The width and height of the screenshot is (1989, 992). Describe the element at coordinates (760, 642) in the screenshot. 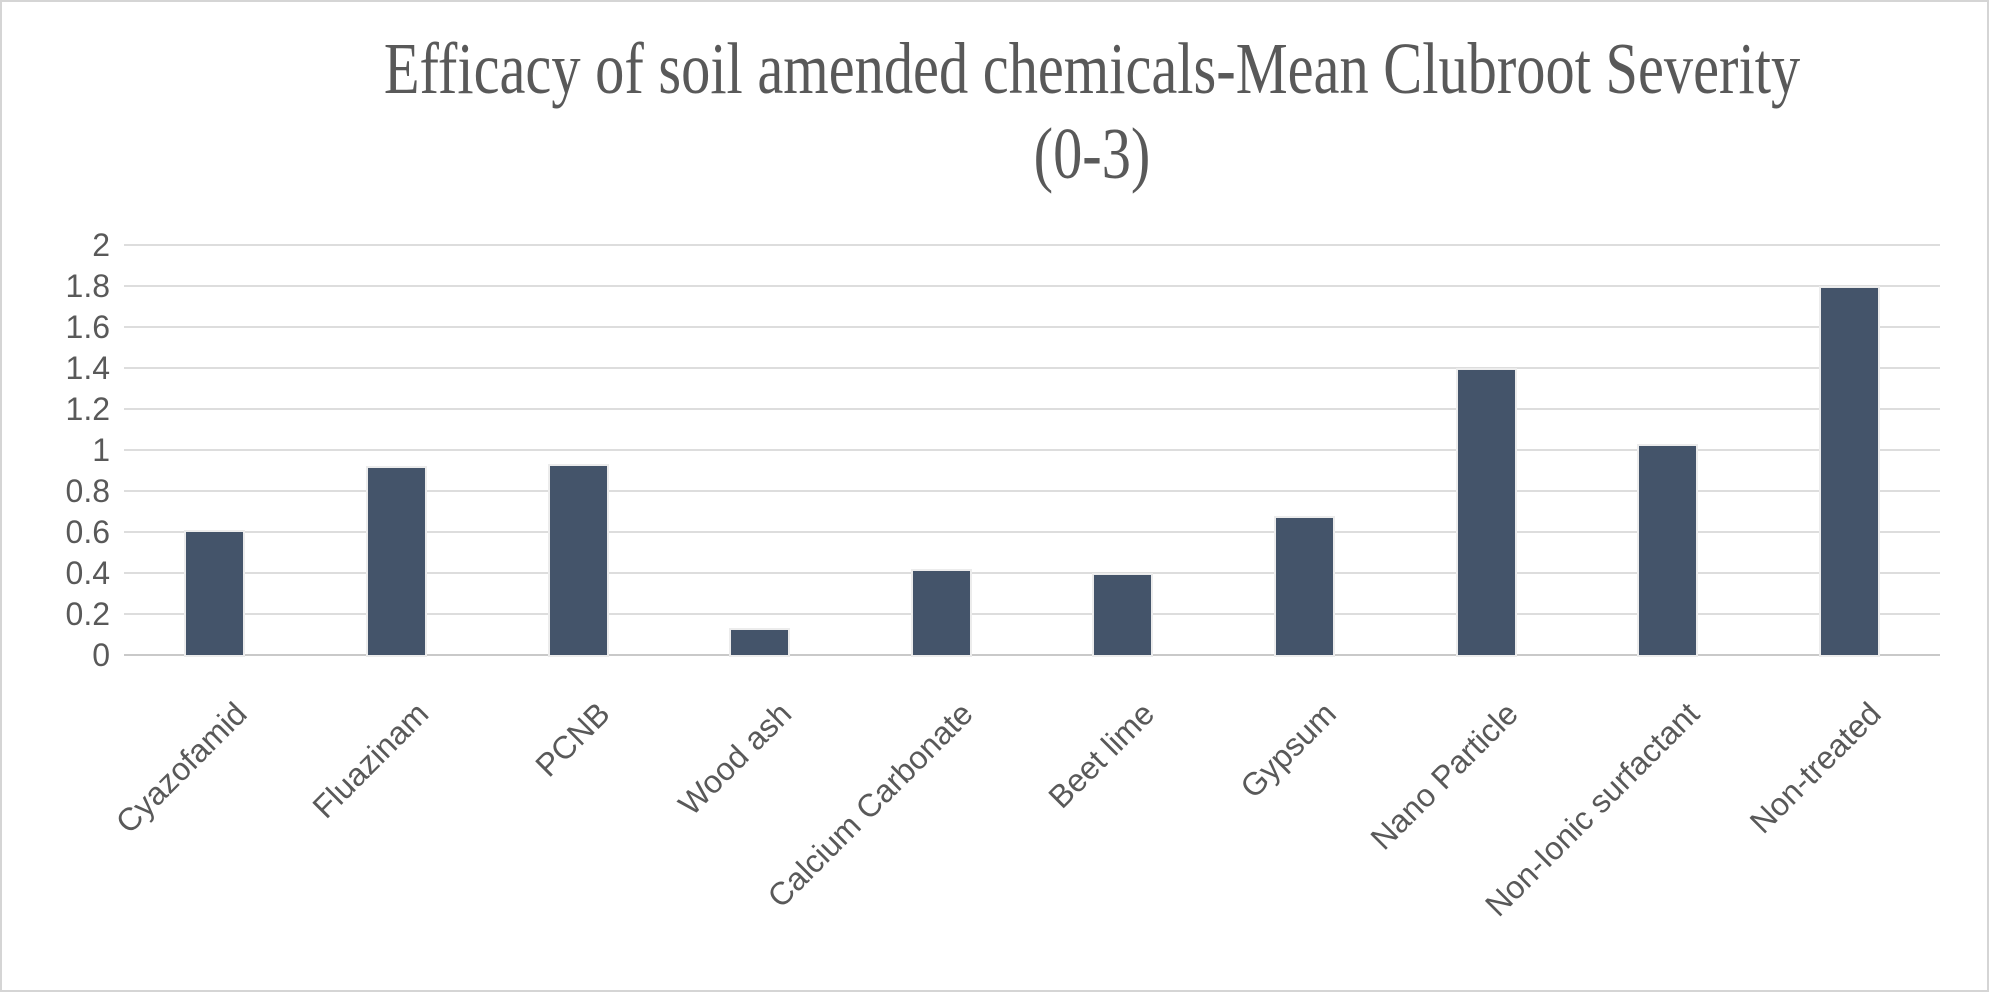

I see `bar-wood-ash` at that location.